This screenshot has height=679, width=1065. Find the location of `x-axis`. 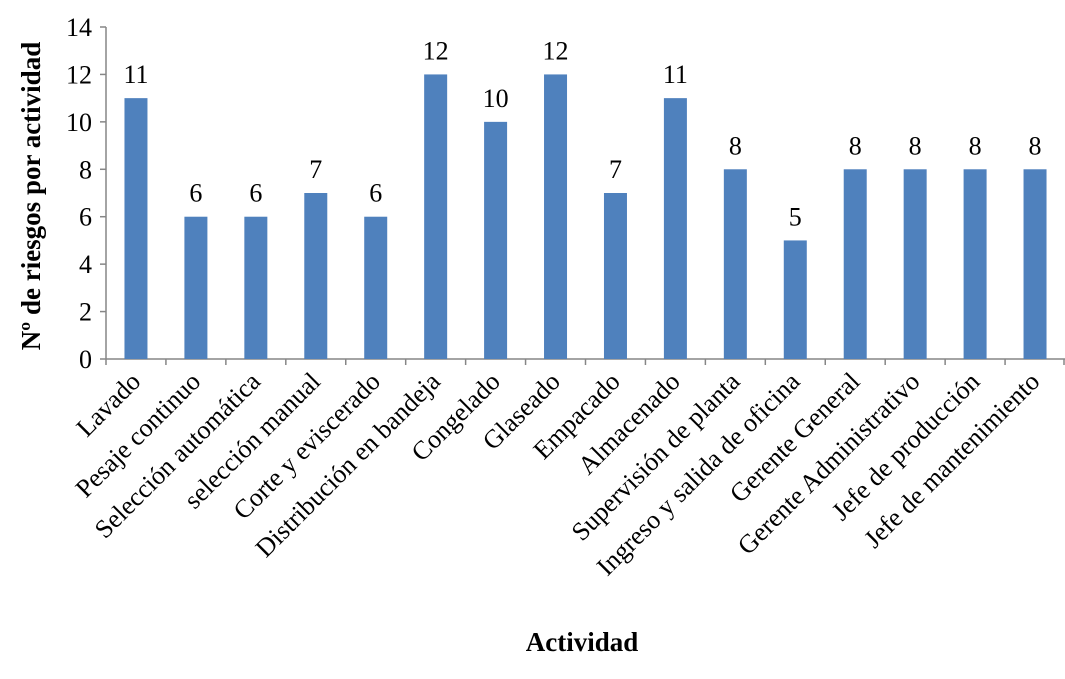

x-axis is located at coordinates (585, 361).